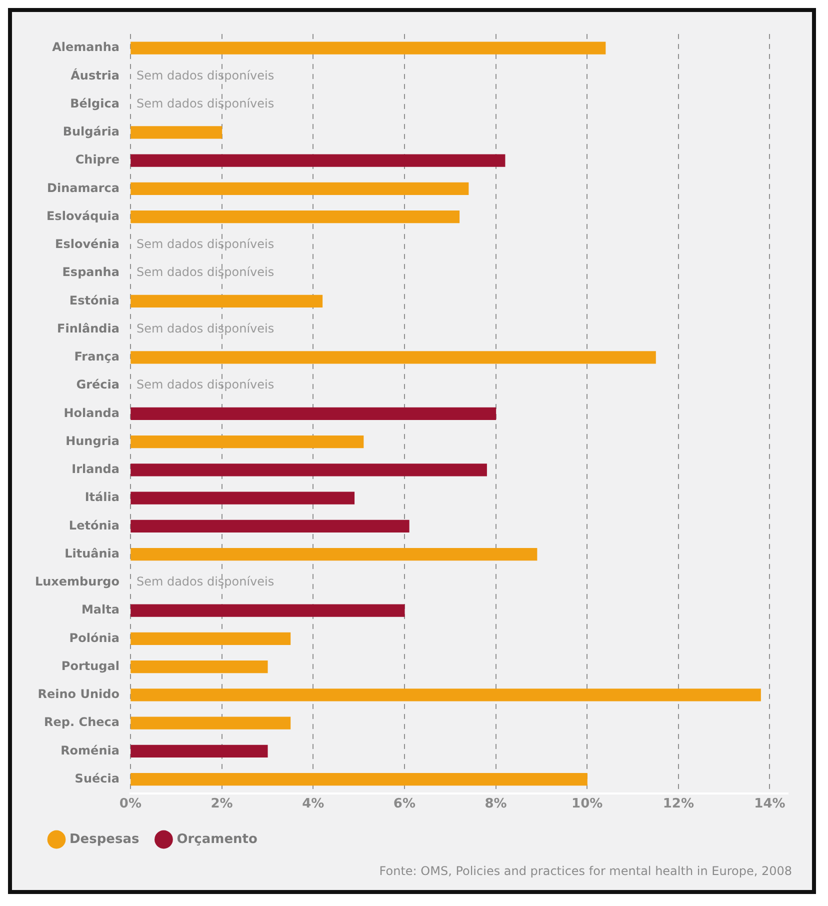  What do you see at coordinates (217, 839) in the screenshot?
I see `legend-label: Orçamento` at bounding box center [217, 839].